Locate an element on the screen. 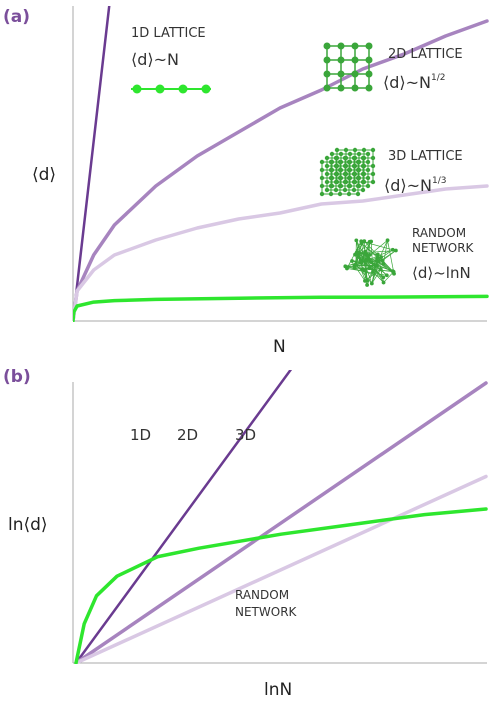  formula-2d: ⟨d⟩~N1/2 is located at coordinates (414, 82).